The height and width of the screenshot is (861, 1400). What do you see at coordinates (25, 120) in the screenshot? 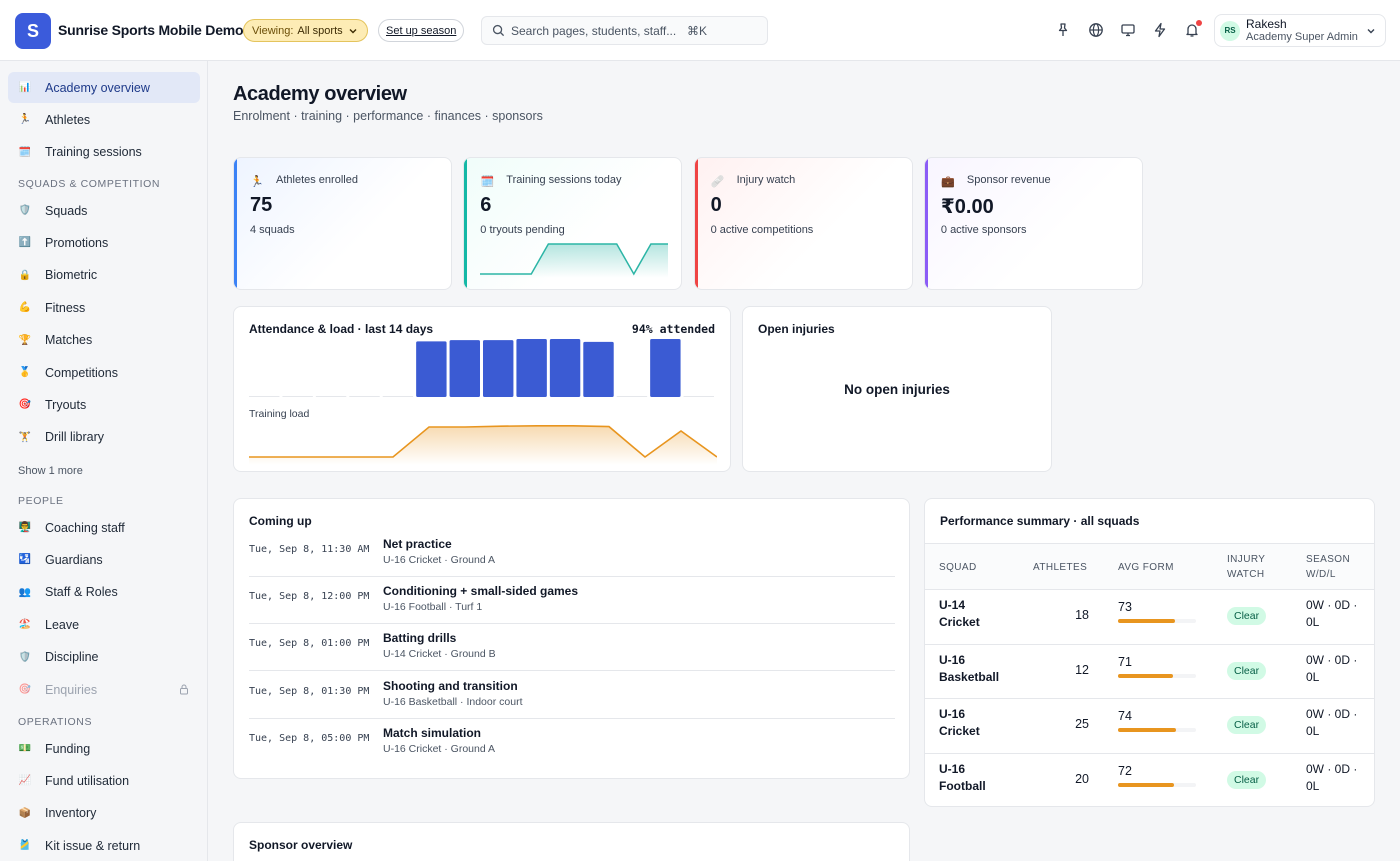
I see `athletes-icon: 🏃` at bounding box center [25, 120].